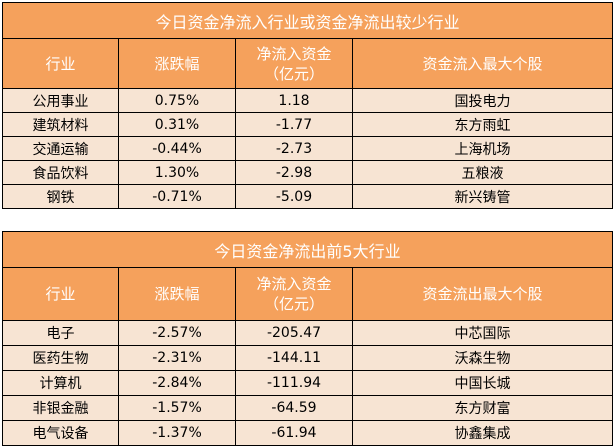 The height and width of the screenshot is (446, 615). I want to click on cell-top-stock: 五粮液, so click(482, 172).